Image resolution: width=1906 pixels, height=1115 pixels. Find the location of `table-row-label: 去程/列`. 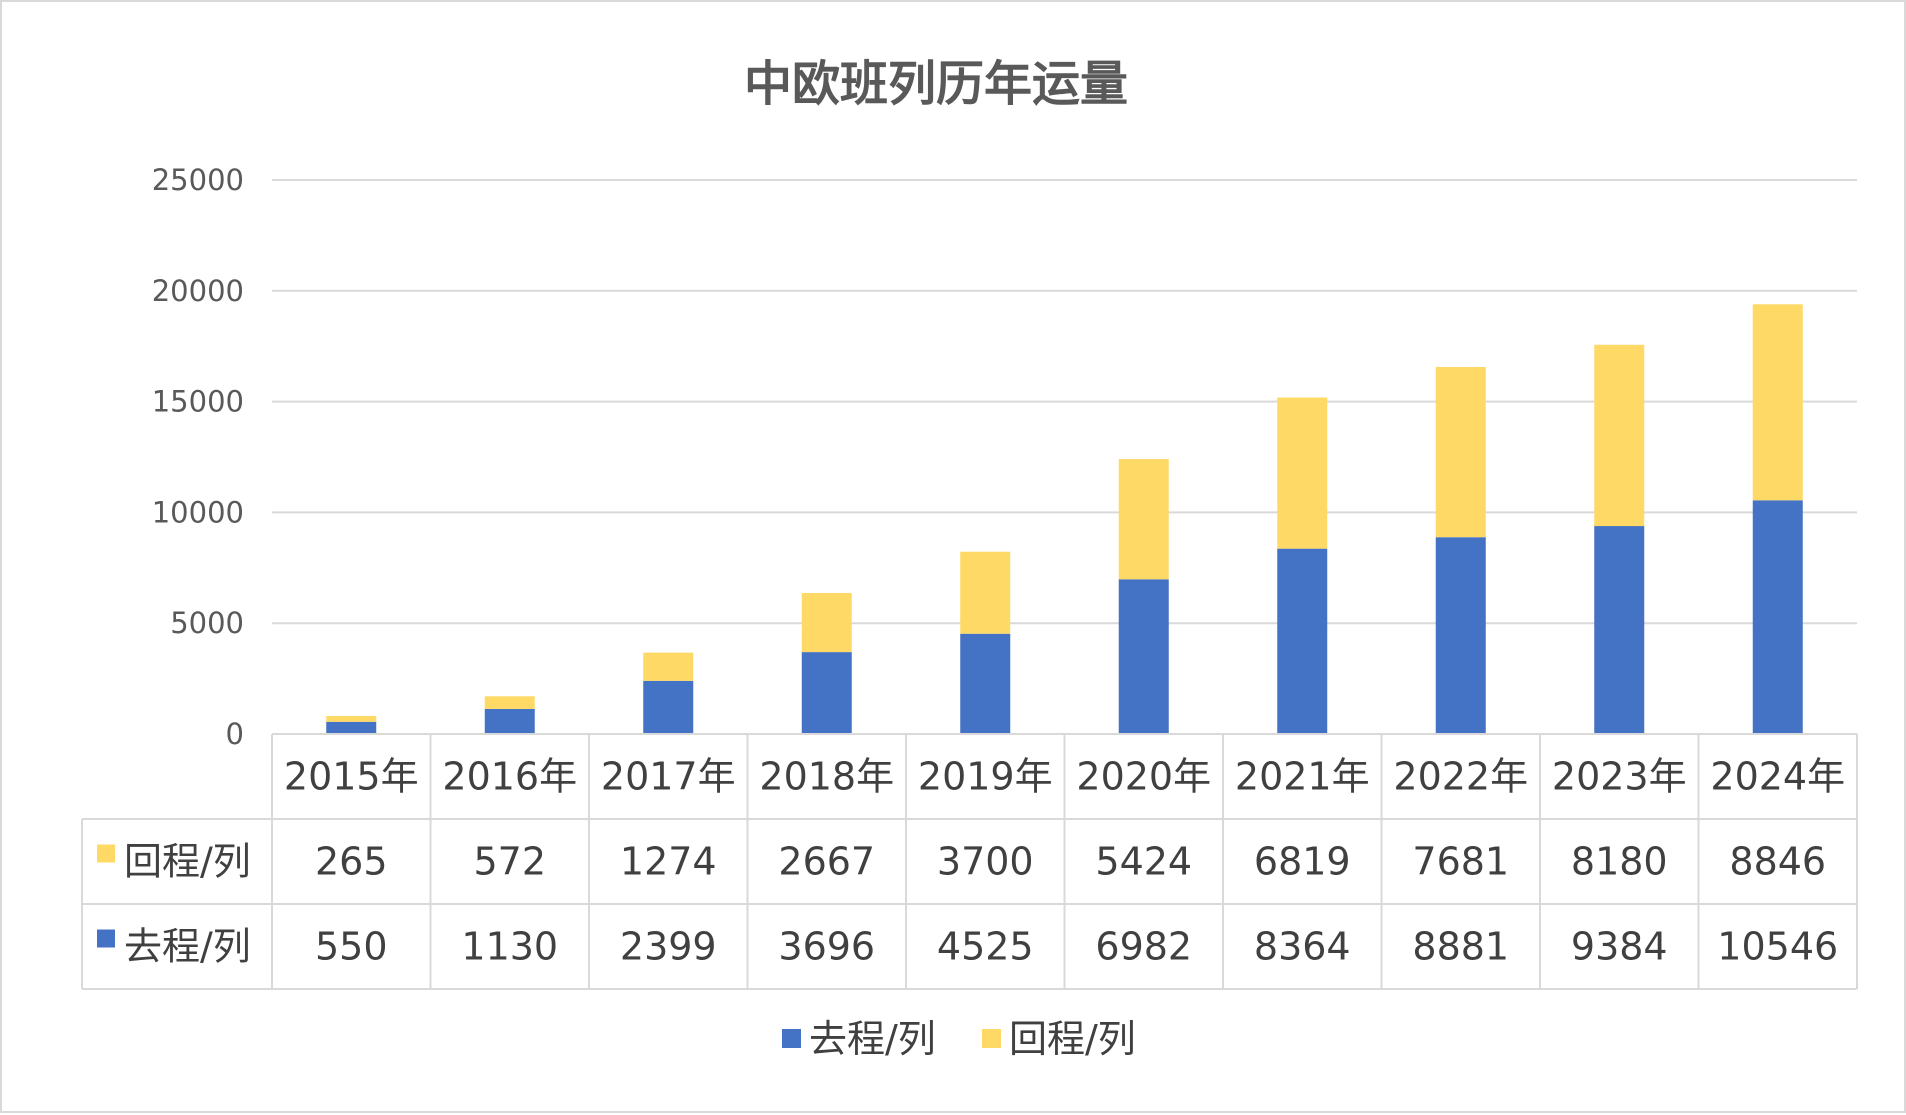

table-row-label: 去程/列 is located at coordinates (187, 947).